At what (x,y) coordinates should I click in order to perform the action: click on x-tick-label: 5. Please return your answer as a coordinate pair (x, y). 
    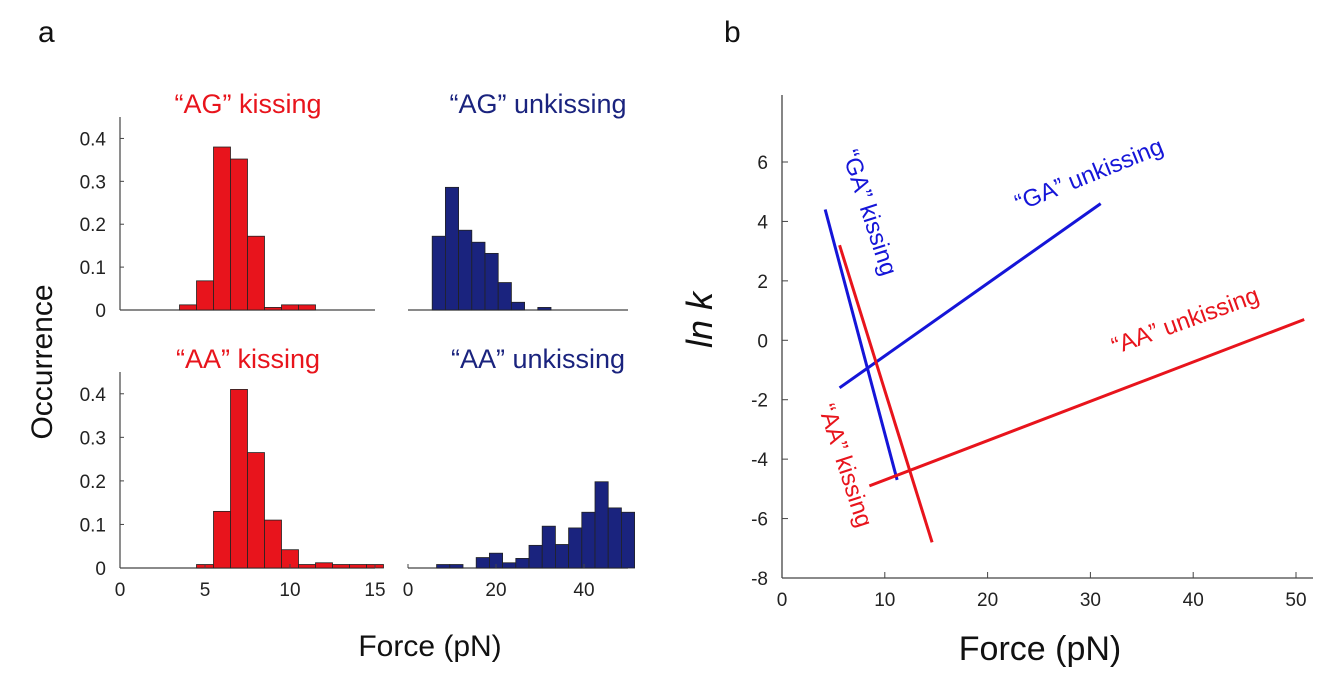
    Looking at the image, I should click on (205, 590).